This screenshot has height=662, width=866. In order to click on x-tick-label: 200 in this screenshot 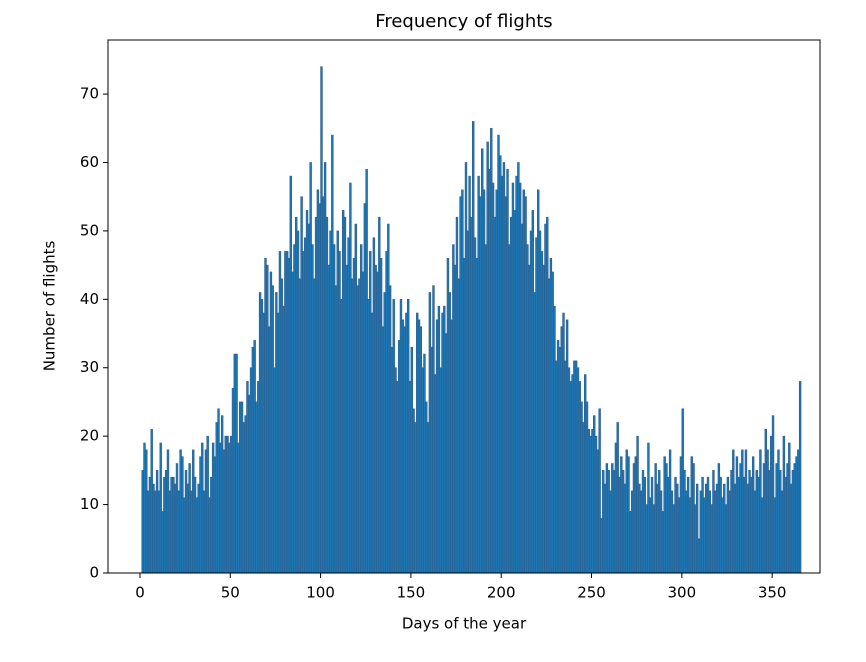, I will do `click(501, 593)`.